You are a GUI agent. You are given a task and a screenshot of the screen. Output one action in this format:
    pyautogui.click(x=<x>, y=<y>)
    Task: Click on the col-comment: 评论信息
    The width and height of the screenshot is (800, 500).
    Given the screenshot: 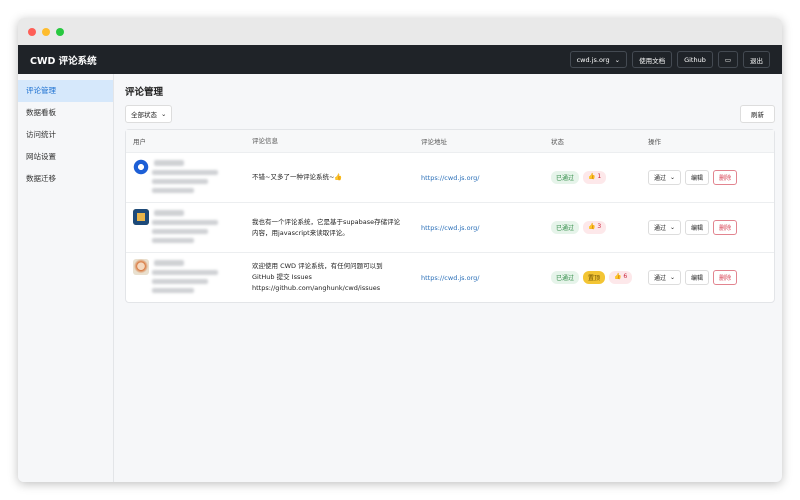 What is the action you would take?
    pyautogui.click(x=265, y=140)
    